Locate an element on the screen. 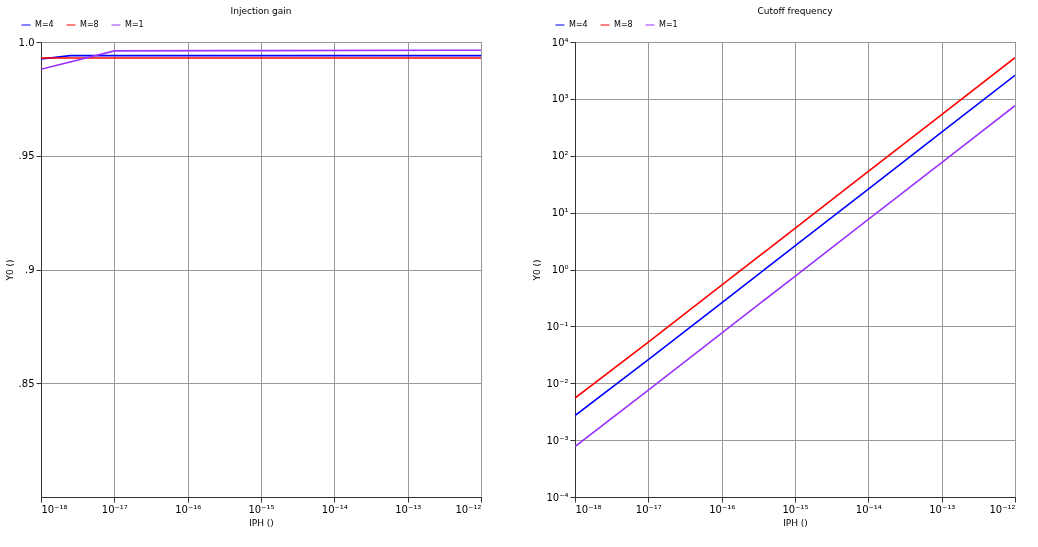 Image resolution: width=1038 pixels, height=547 pixels. y-tick-label: 10⁴ is located at coordinates (560, 42).